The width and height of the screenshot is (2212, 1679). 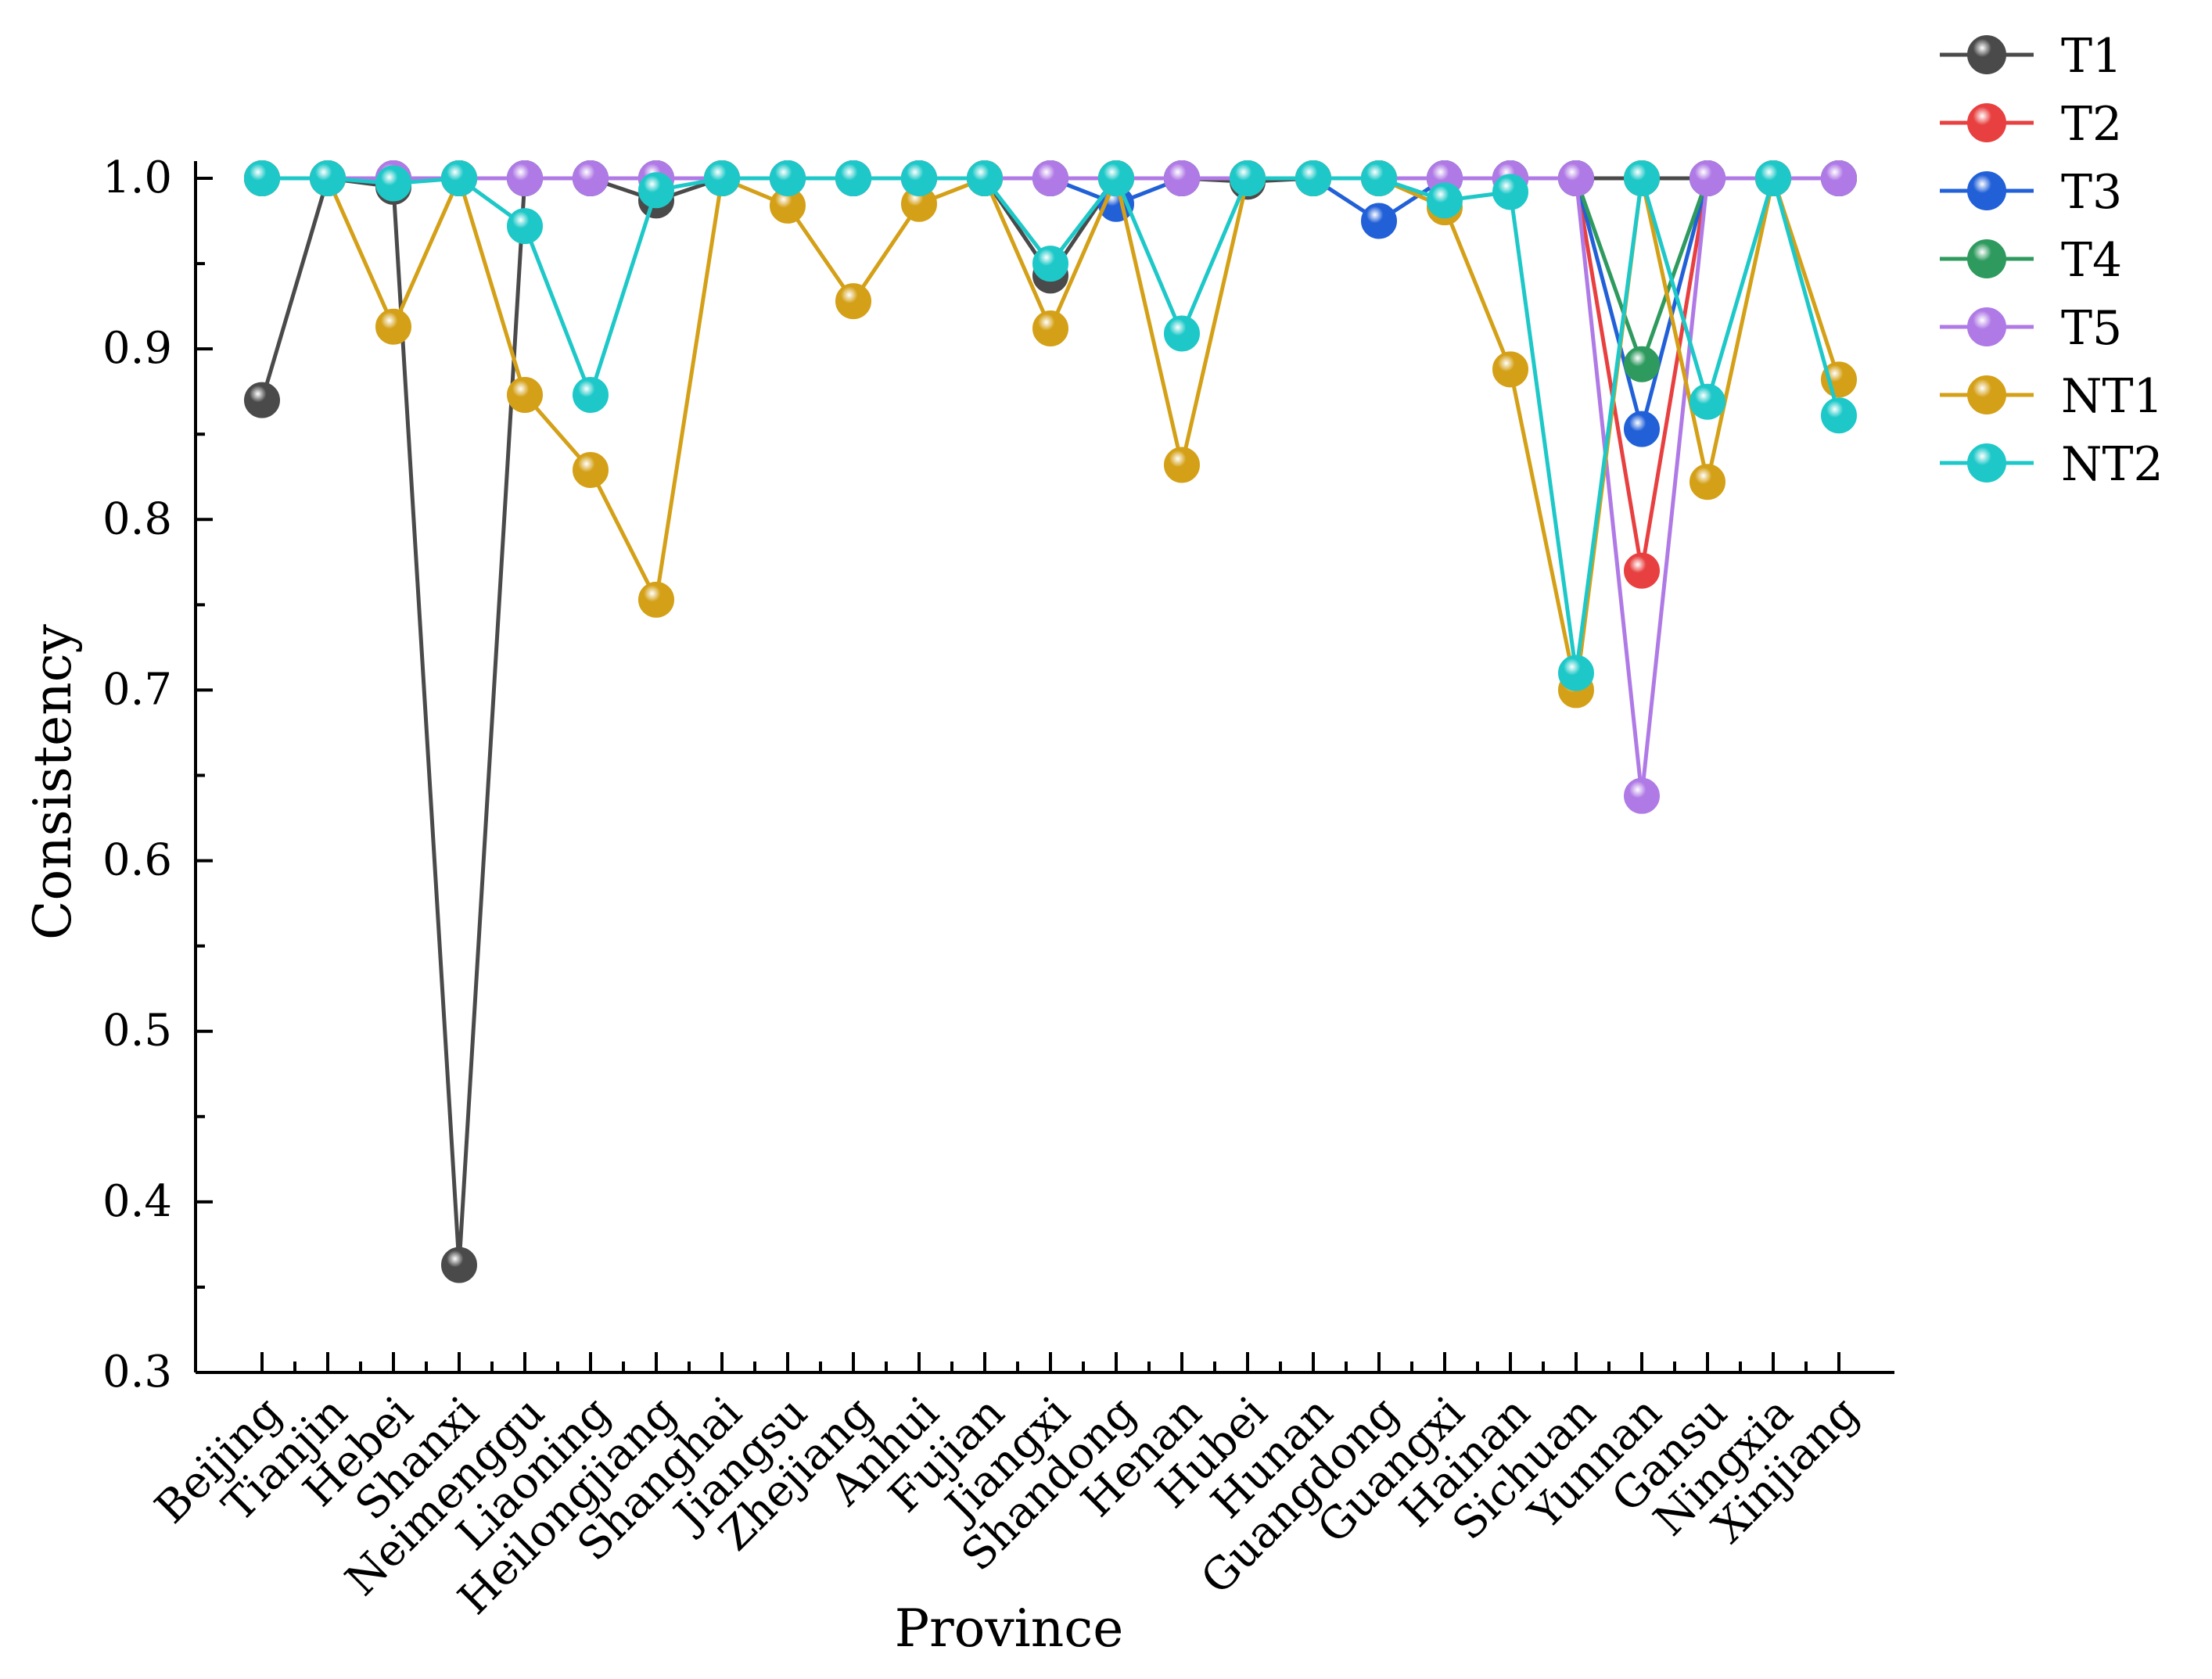 What do you see at coordinates (2052, 464) in the screenshot?
I see `legend-item-nt2: NT2` at bounding box center [2052, 464].